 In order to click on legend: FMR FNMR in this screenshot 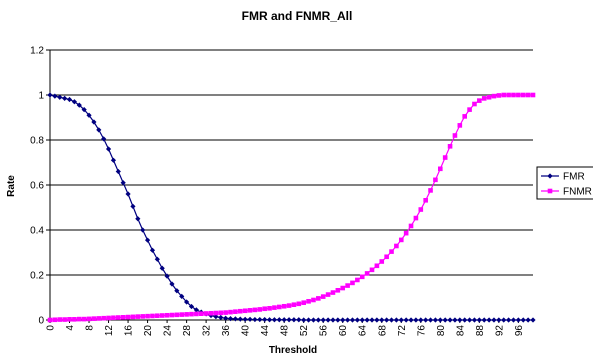, I will do `click(564, 183)`.